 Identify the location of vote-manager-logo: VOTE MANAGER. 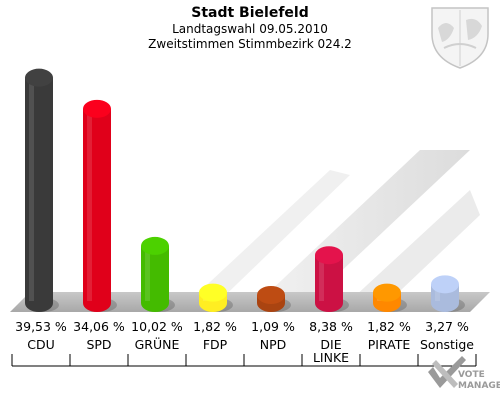
(464, 373).